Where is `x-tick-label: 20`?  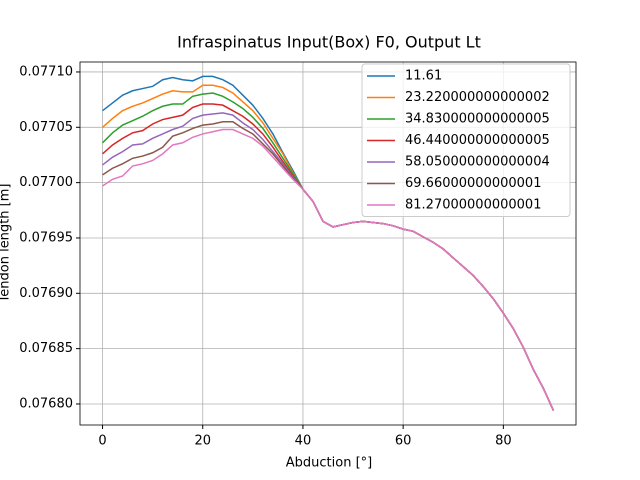 x-tick-label: 20 is located at coordinates (202, 441).